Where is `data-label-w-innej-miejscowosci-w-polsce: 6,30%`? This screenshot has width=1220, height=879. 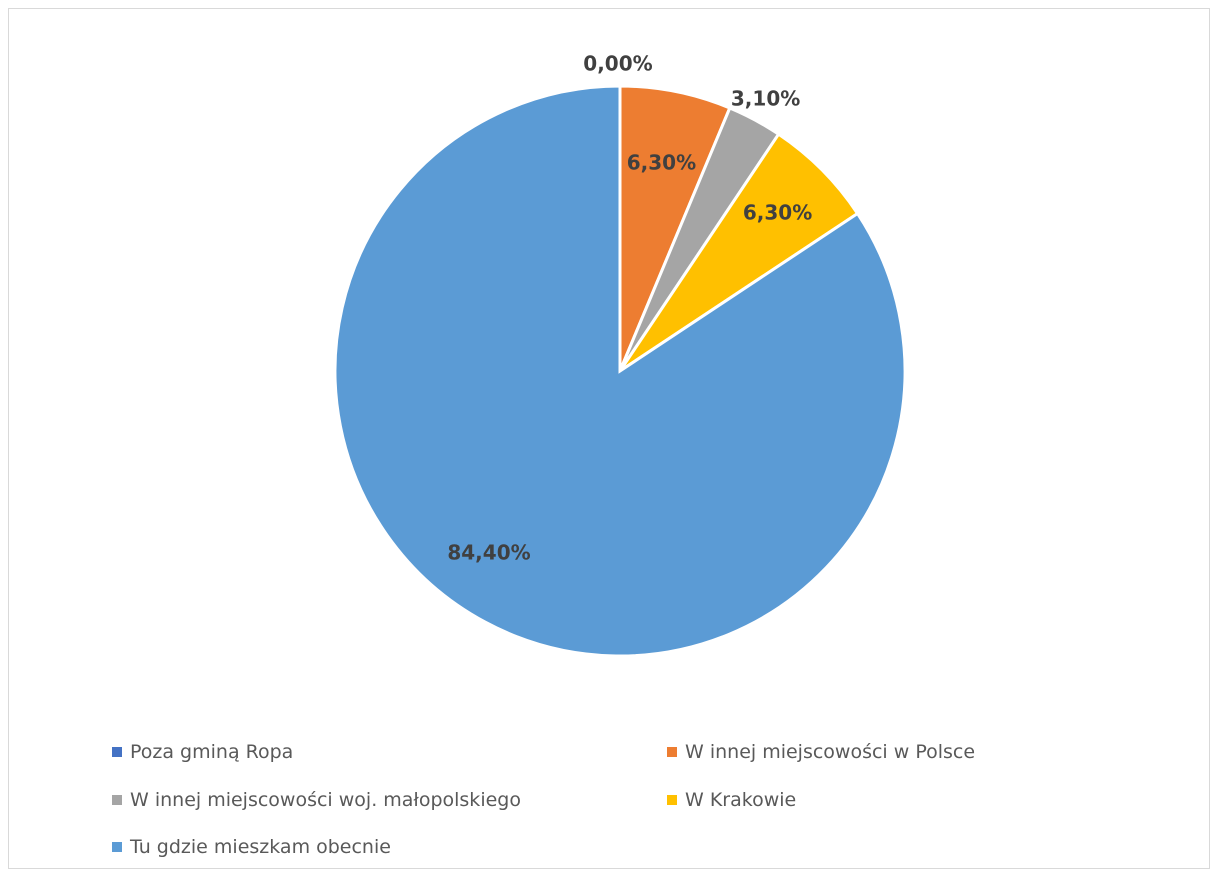 data-label-w-innej-miejscowosci-w-polsce: 6,30% is located at coordinates (661, 163).